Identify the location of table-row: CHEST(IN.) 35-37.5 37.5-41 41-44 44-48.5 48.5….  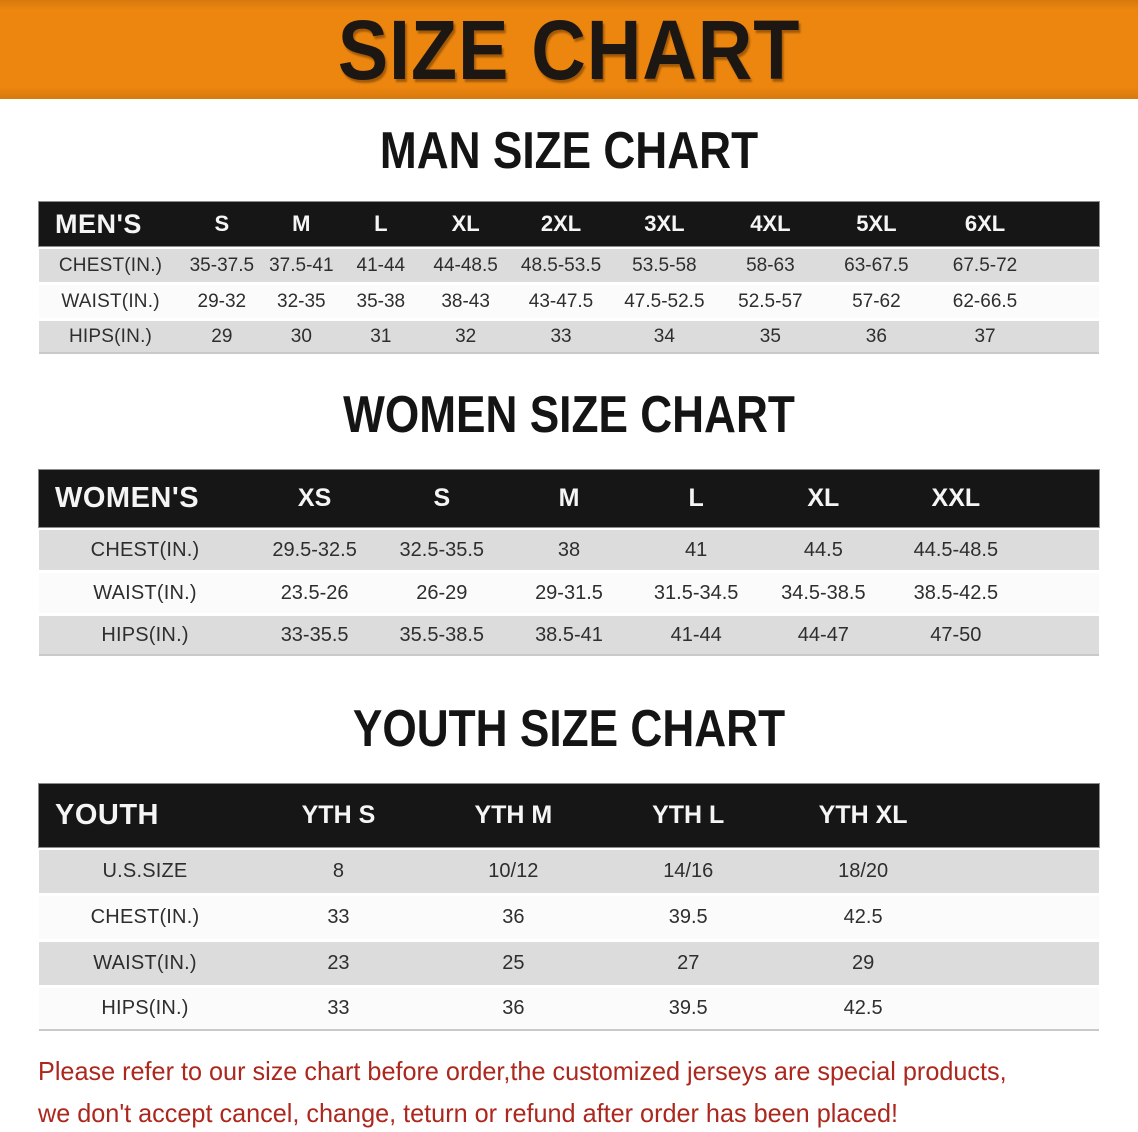
(569, 266).